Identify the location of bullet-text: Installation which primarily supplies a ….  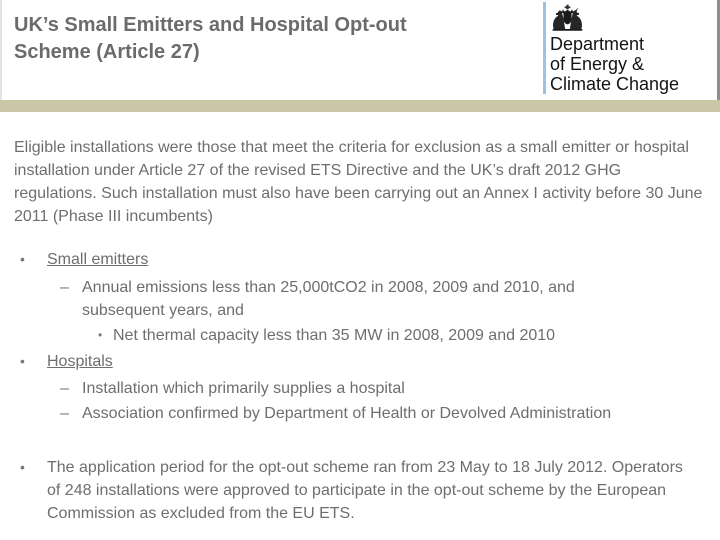
(243, 388).